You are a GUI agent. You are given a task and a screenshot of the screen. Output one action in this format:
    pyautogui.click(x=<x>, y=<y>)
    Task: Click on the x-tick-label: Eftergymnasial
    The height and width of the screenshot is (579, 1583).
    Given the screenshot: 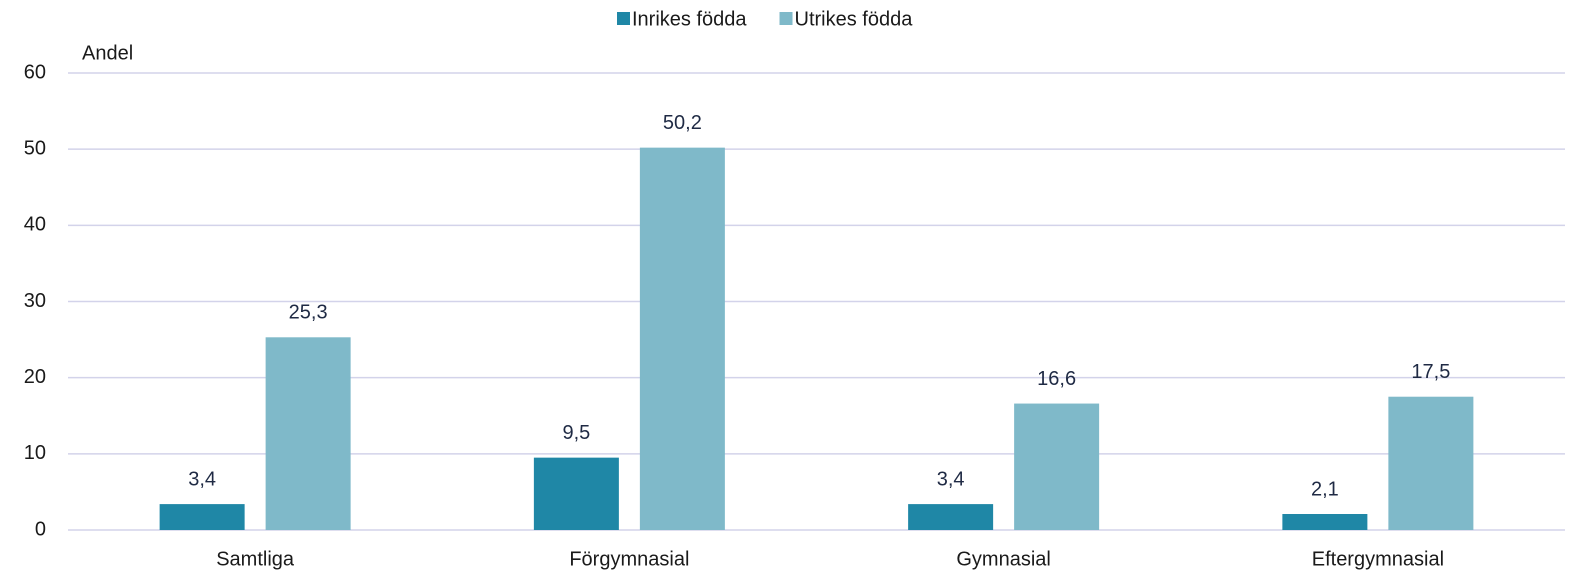 What is the action you would take?
    pyautogui.click(x=1378, y=559)
    